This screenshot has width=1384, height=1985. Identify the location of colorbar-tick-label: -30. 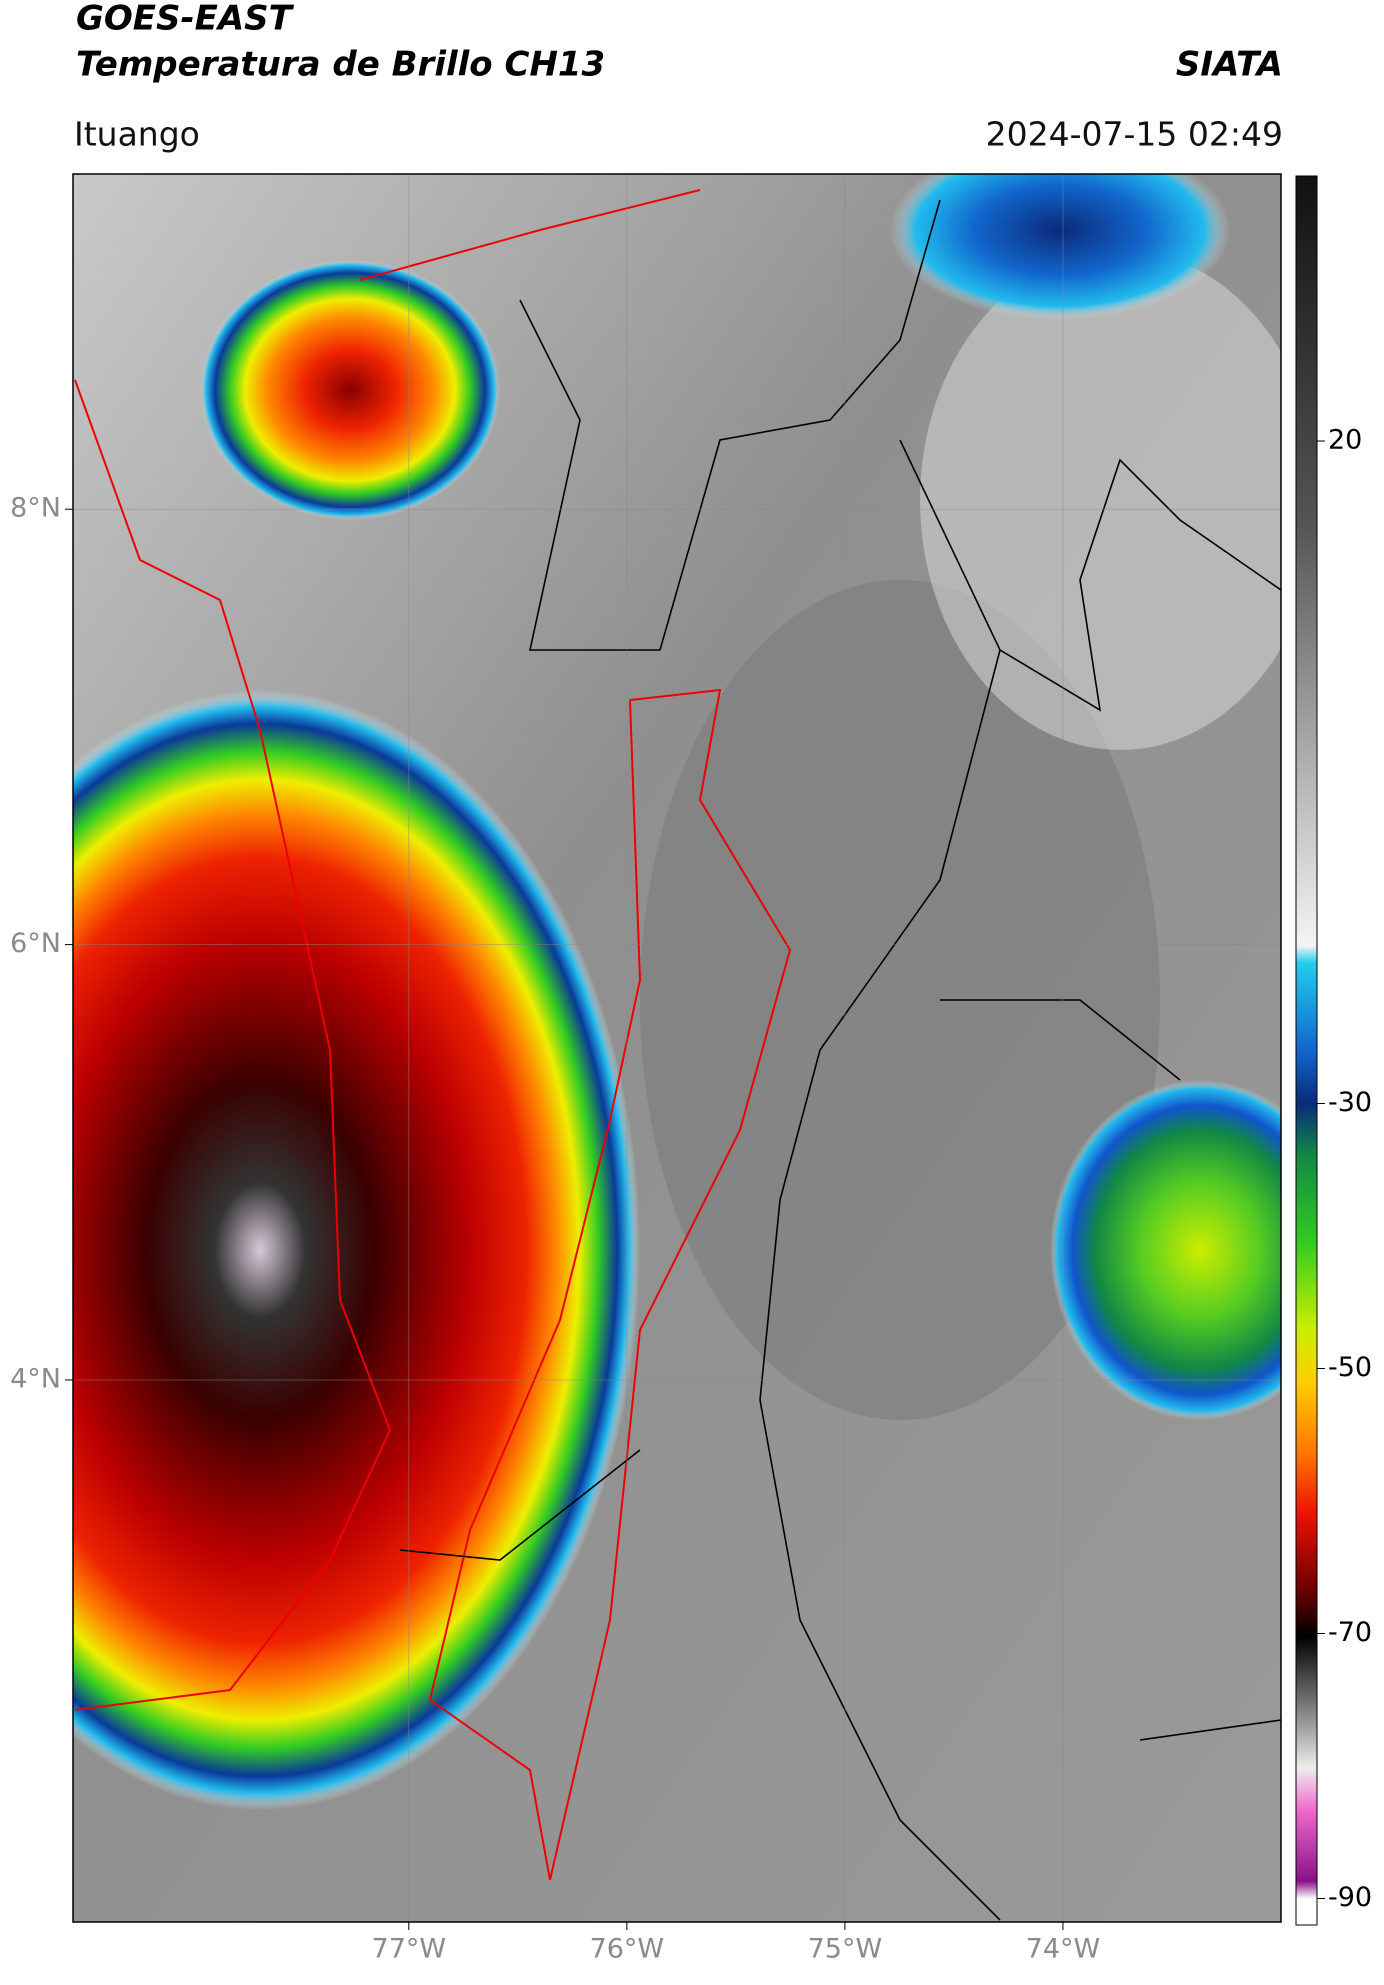
(1350, 1102).